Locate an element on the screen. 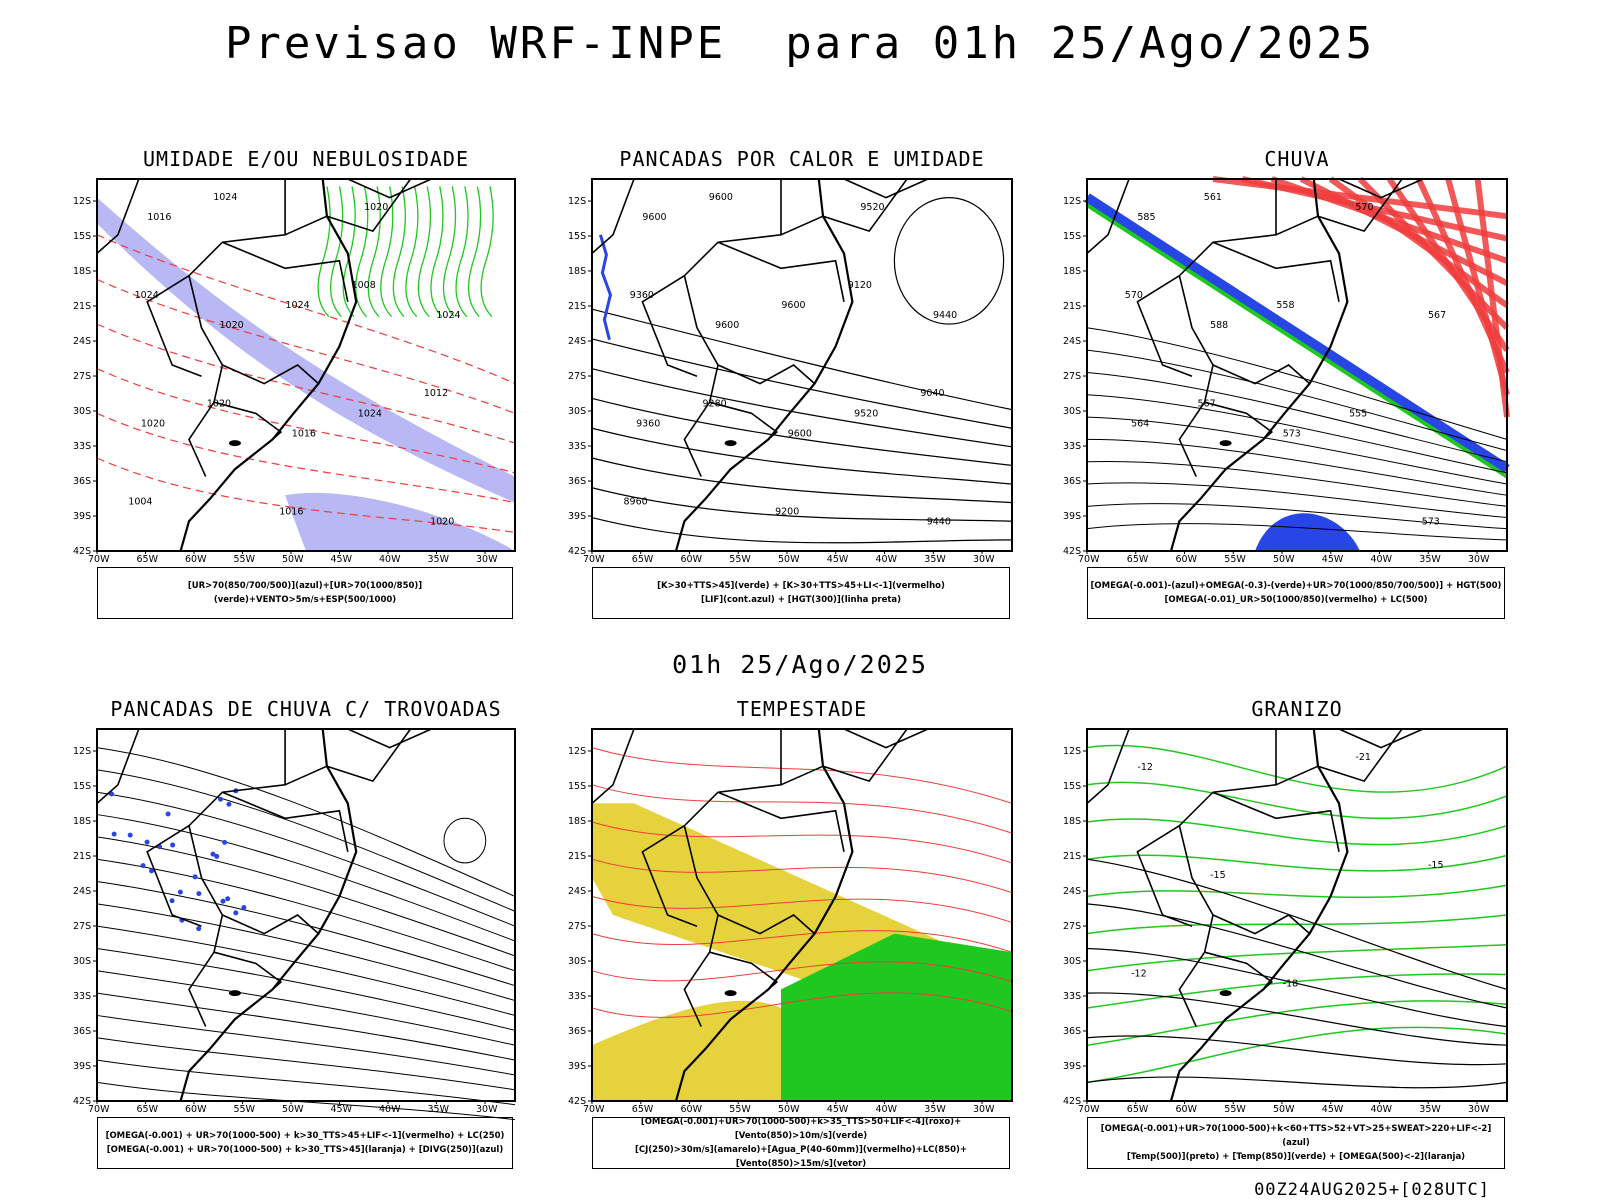 The height and width of the screenshot is (1200, 1600). contour-label: 9520 is located at coordinates (866, 413).